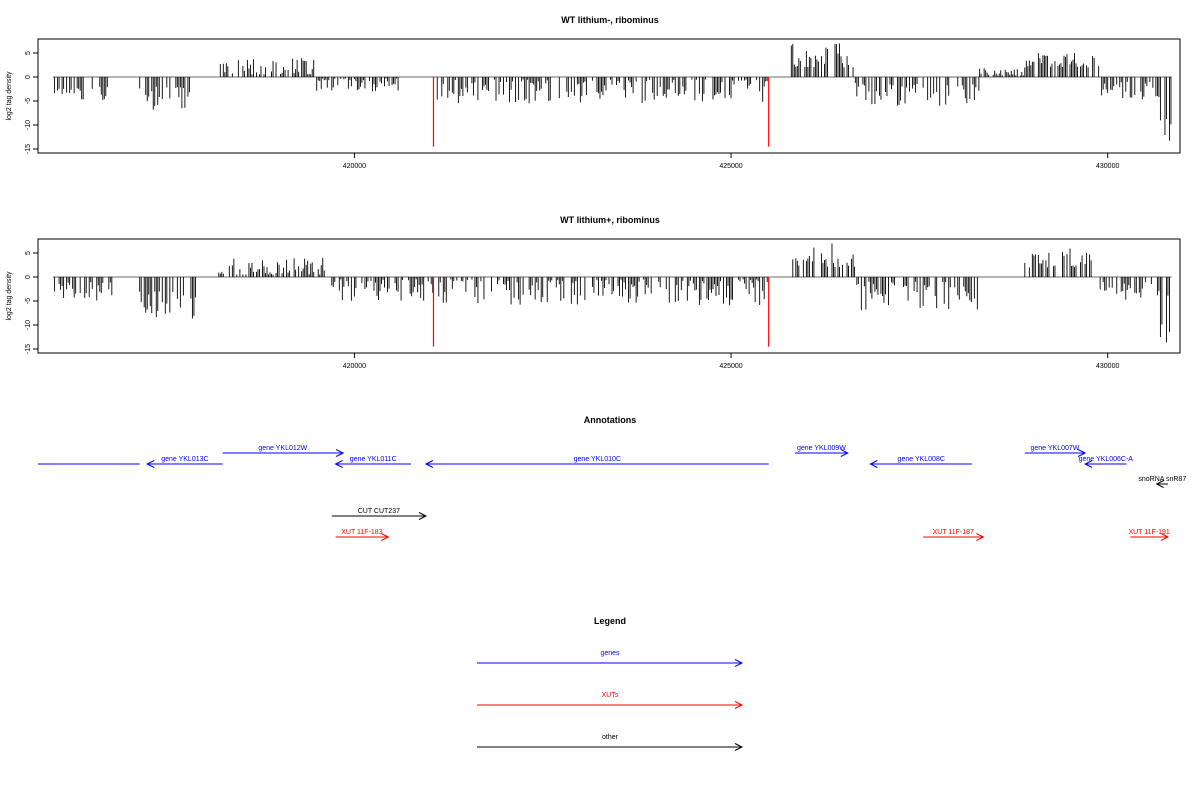 This screenshot has width=1200, height=800. I want to click on annotation-feature: gene YKL011C, so click(372, 462).